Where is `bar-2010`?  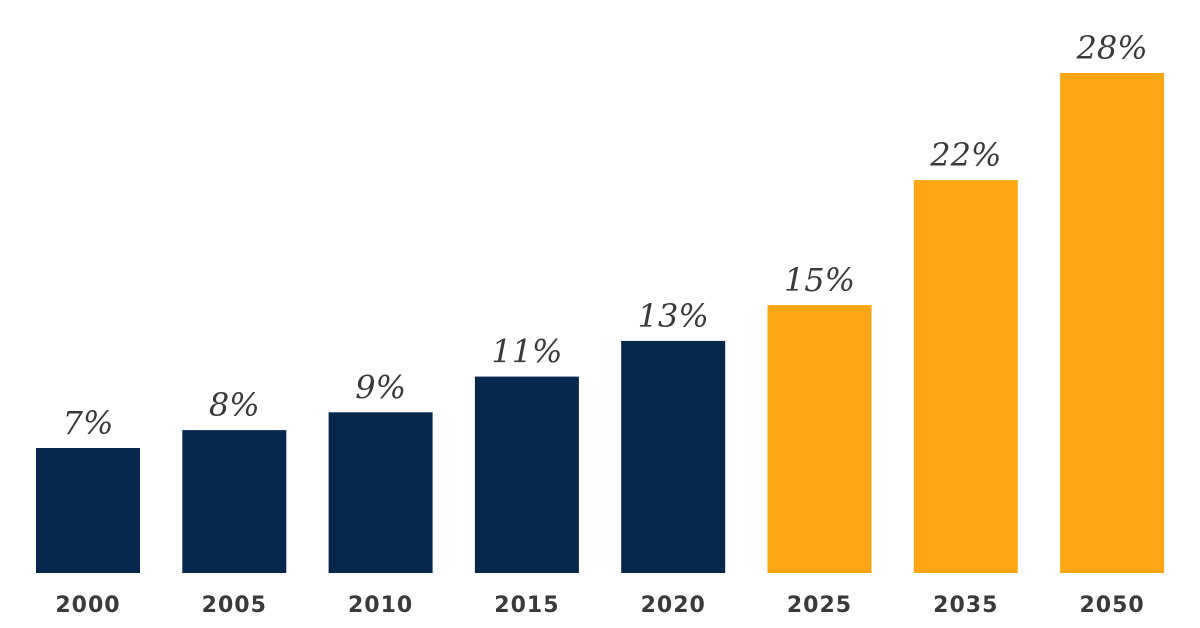 bar-2010 is located at coordinates (380, 492).